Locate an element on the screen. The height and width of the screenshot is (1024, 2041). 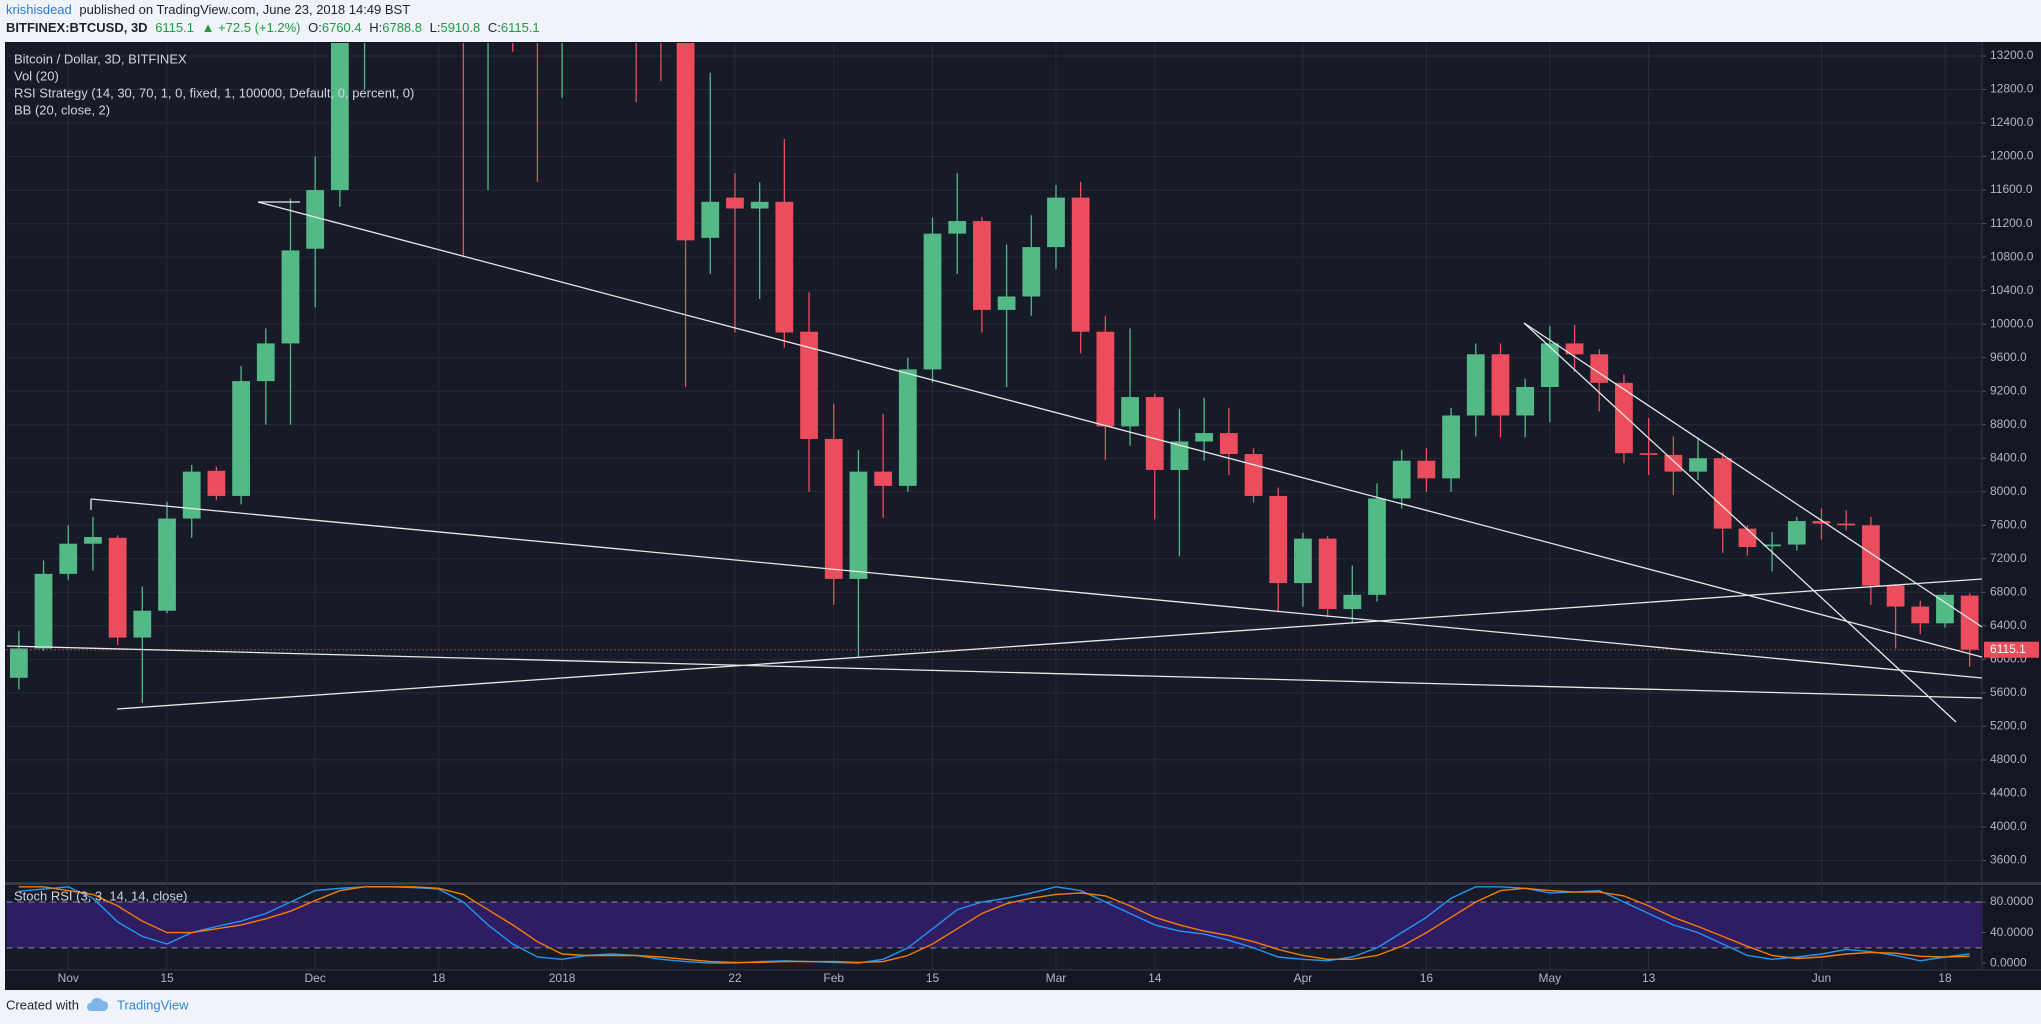
last-price-box is located at coordinates (2011, 649).